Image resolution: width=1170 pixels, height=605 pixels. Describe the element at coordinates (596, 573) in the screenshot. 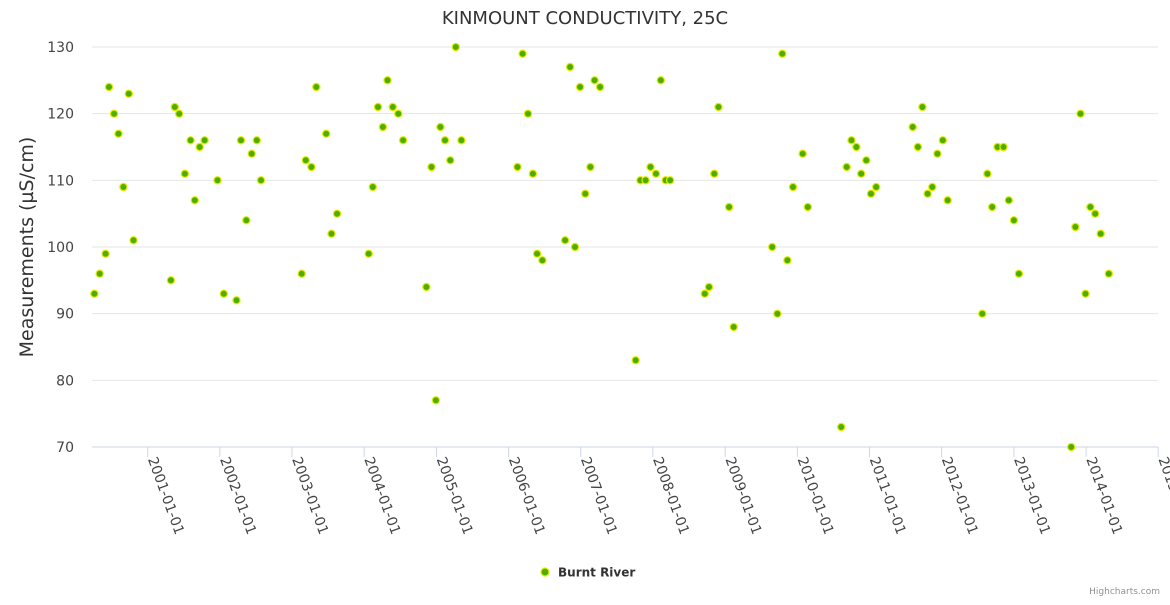

I see `legend-item-burnt-river: Burnt River` at that location.